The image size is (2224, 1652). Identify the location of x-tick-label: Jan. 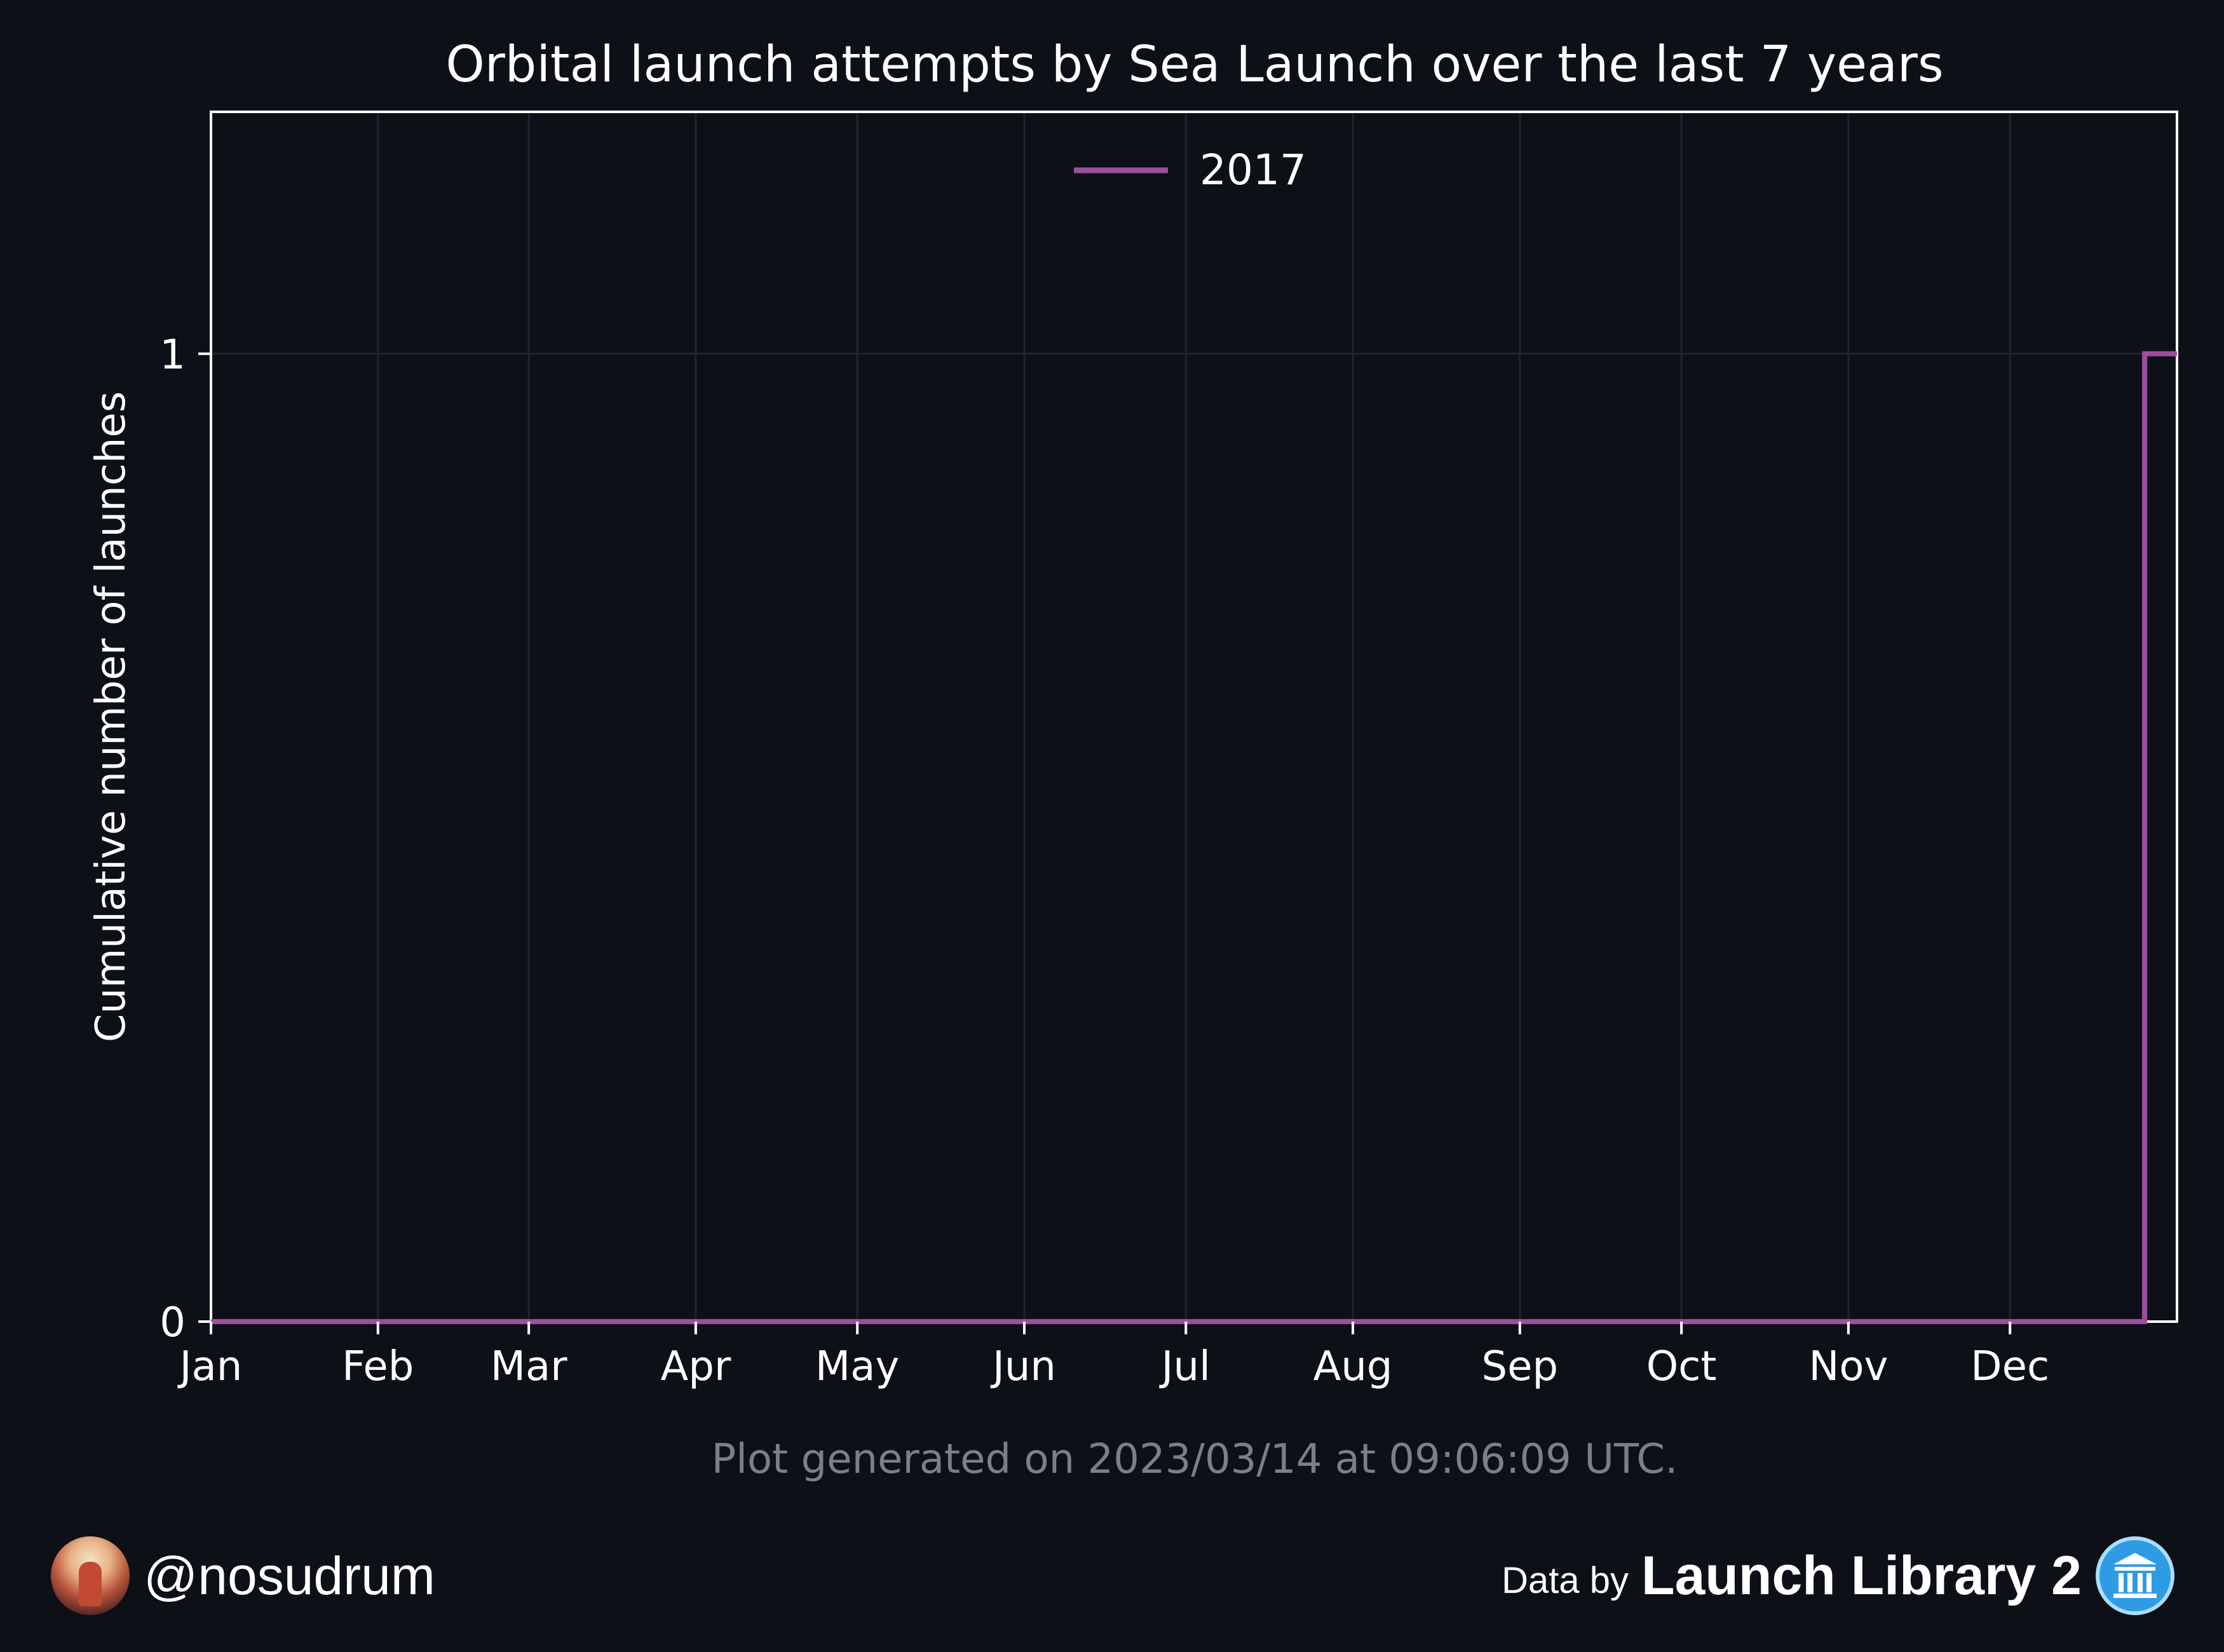
(210, 1367).